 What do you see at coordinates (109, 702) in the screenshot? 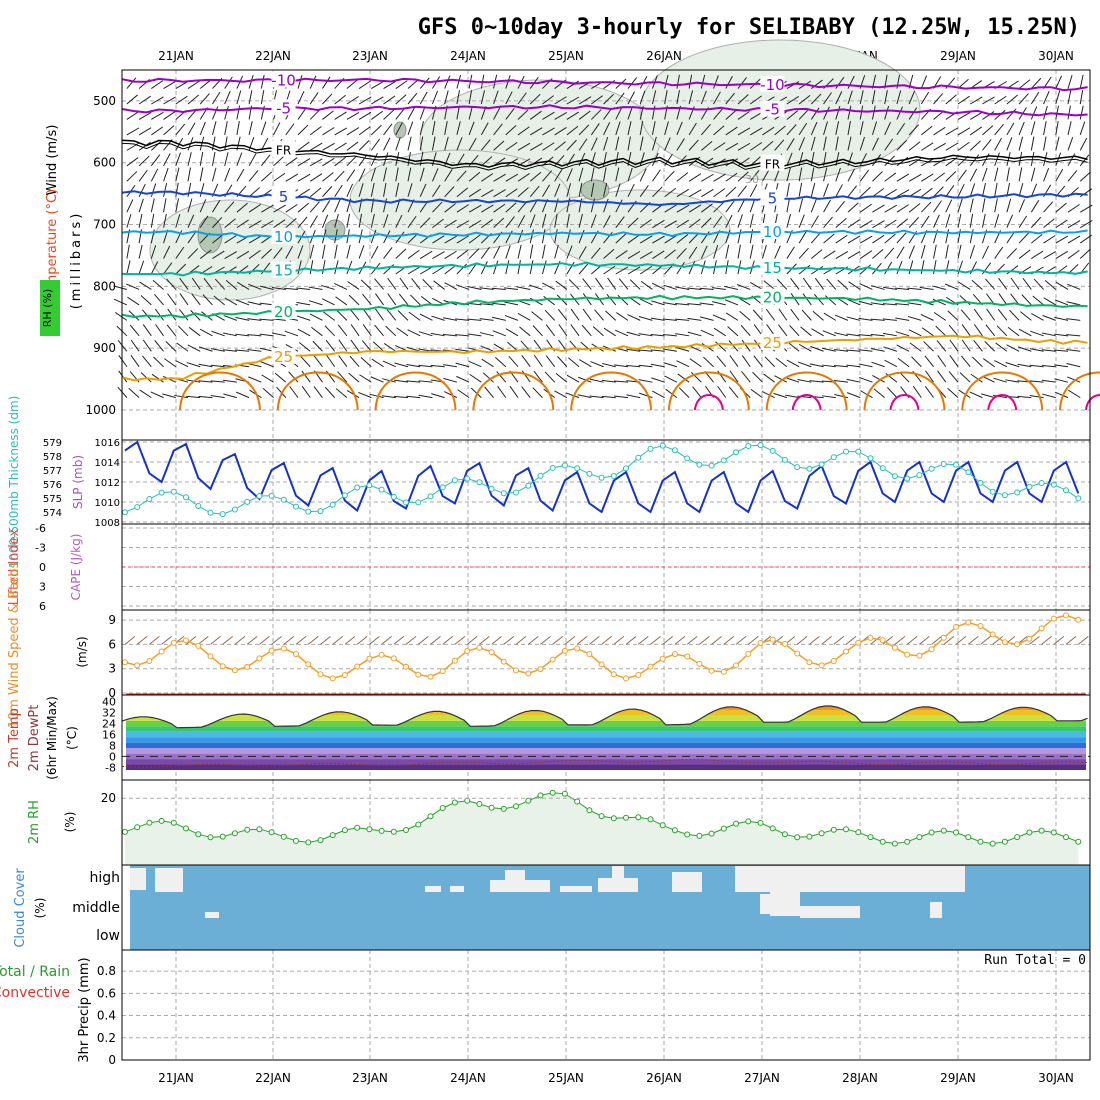
I see `temp-tick-label: 40` at bounding box center [109, 702].